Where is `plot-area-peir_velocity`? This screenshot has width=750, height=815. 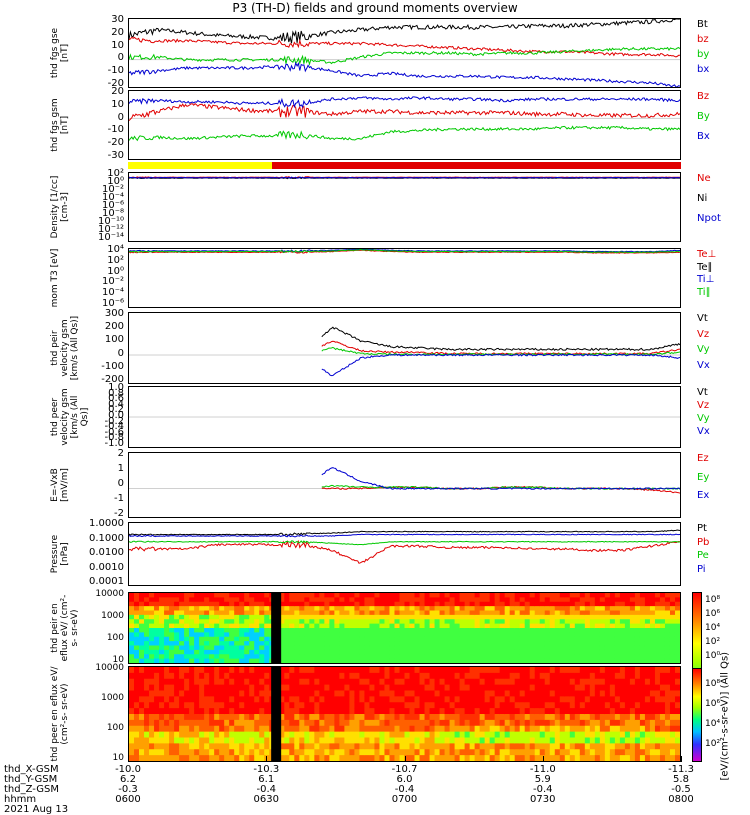 plot-area-peir_velocity is located at coordinates (404, 351).